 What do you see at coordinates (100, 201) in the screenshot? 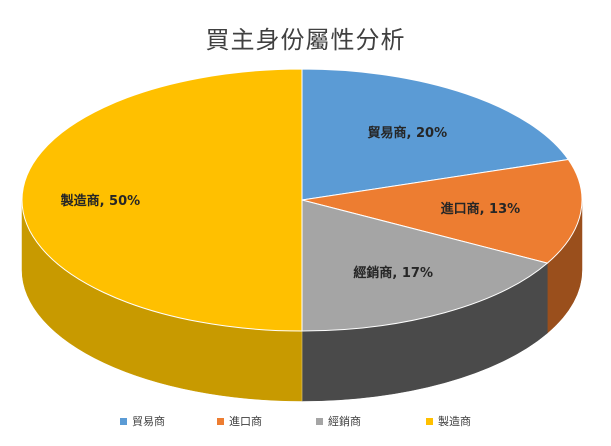
I see `slice-製造商-data-label: 製造商, 50%` at bounding box center [100, 201].